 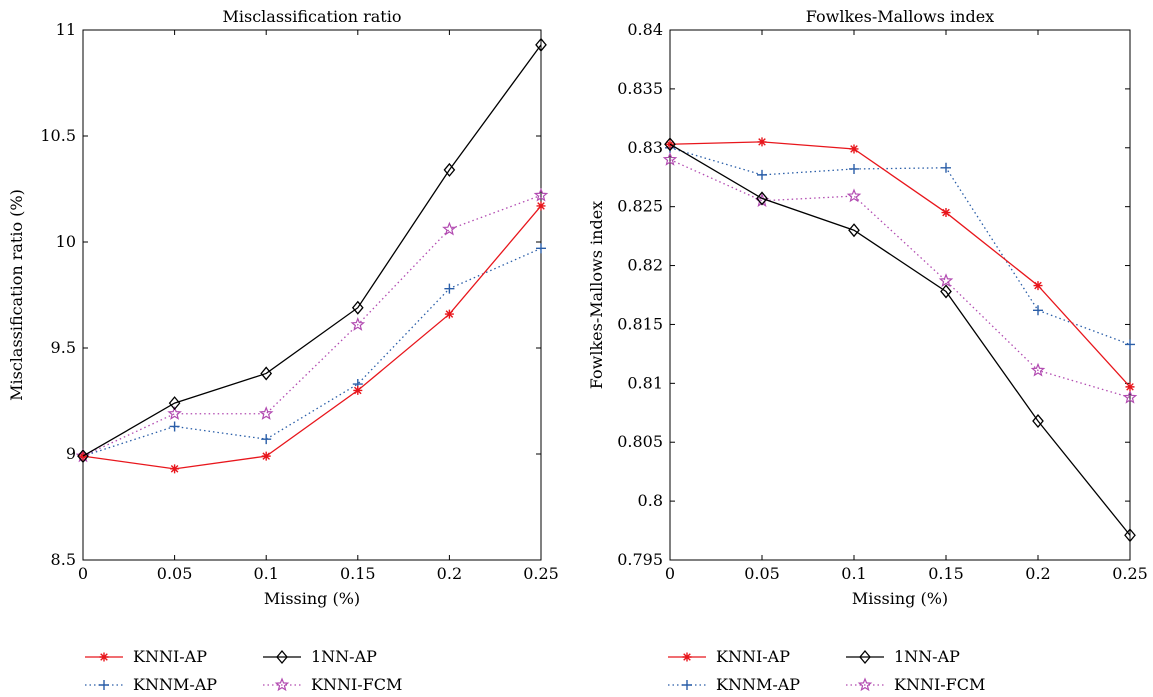 What do you see at coordinates (670, 573) in the screenshot?
I see `chart-2-x-tick-label: 0` at bounding box center [670, 573].